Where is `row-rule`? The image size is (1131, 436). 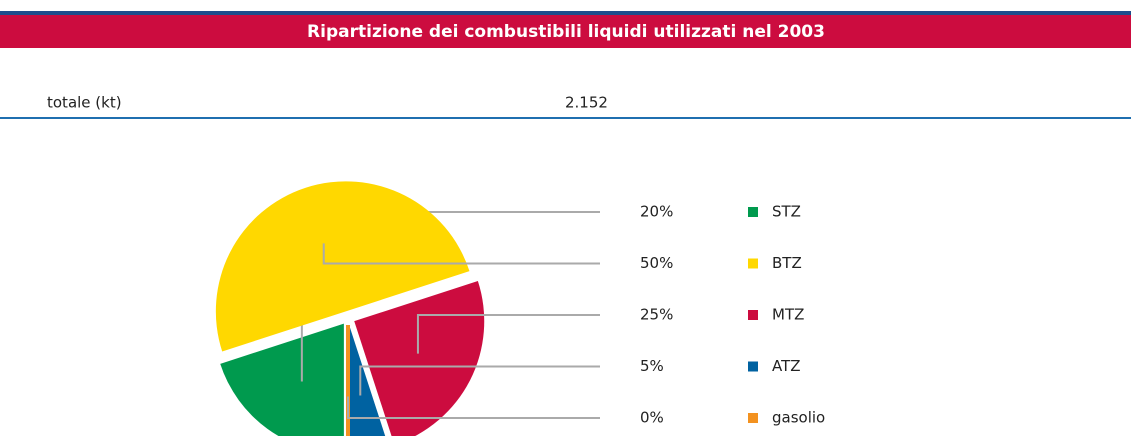
row-rule is located at coordinates (565, 118).